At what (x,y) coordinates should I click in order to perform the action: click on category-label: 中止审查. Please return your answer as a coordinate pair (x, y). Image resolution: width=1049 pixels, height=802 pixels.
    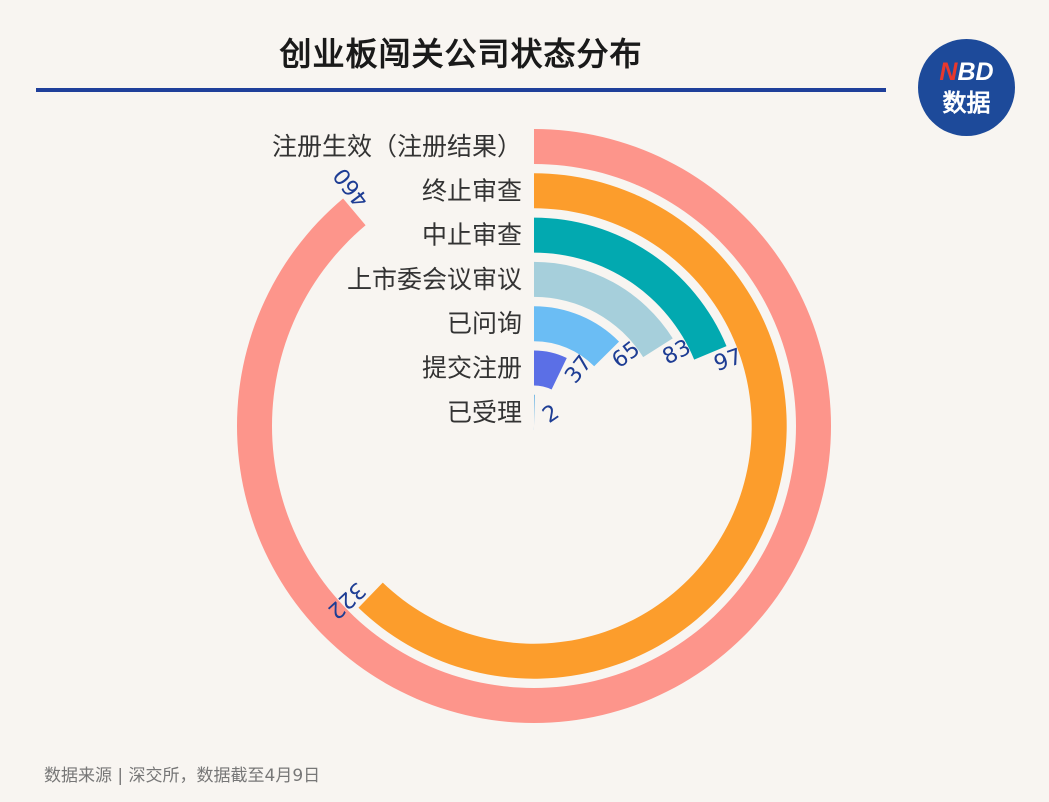
    Looking at the image, I should click on (472, 235).